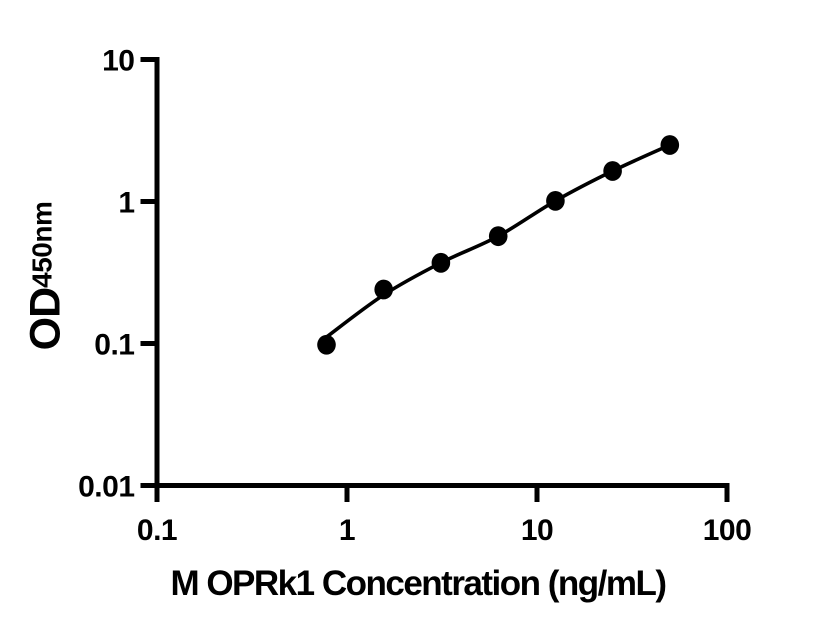 The height and width of the screenshot is (640, 816). Describe the element at coordinates (118, 60) in the screenshot. I see `y-tick-label: 10` at that location.